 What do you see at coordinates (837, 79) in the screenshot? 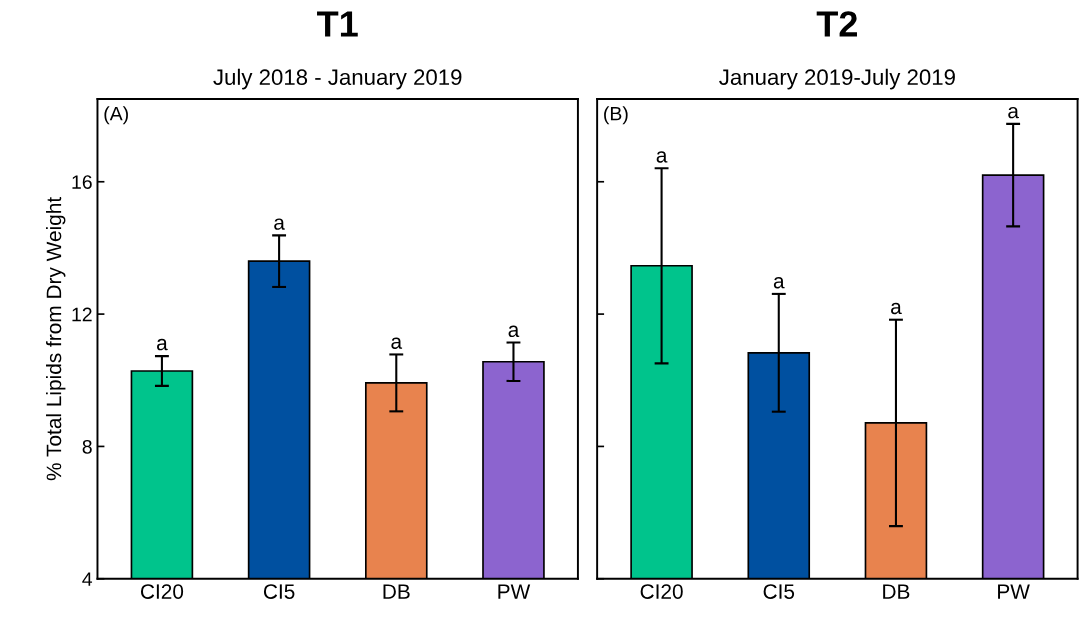
I see `chart-subtitle: January 2019-July 2019` at bounding box center [837, 79].